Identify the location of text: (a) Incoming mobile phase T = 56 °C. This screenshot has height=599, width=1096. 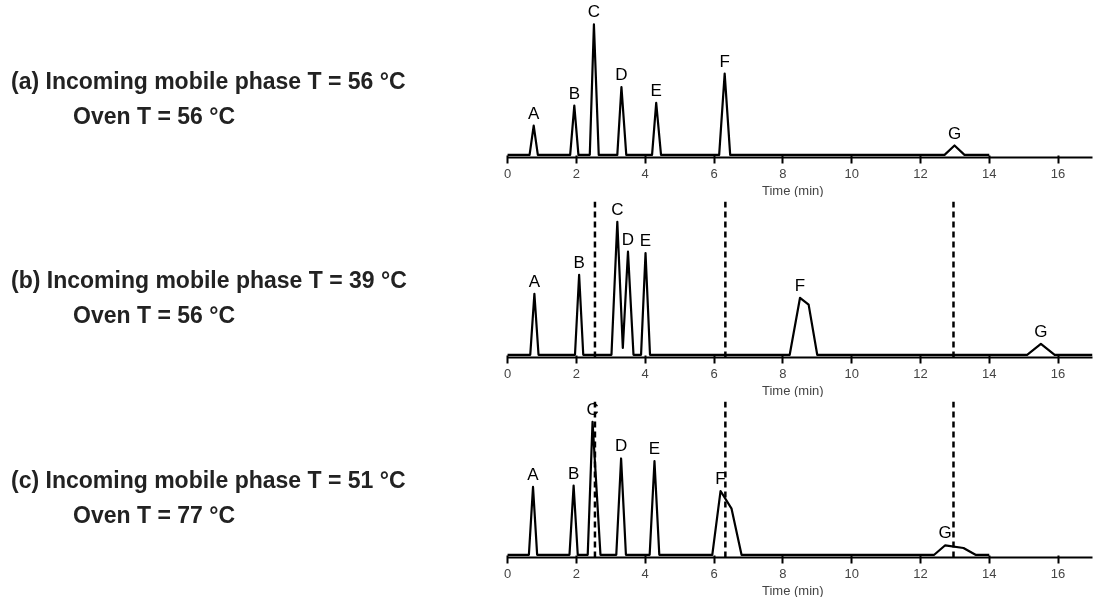
(208, 81).